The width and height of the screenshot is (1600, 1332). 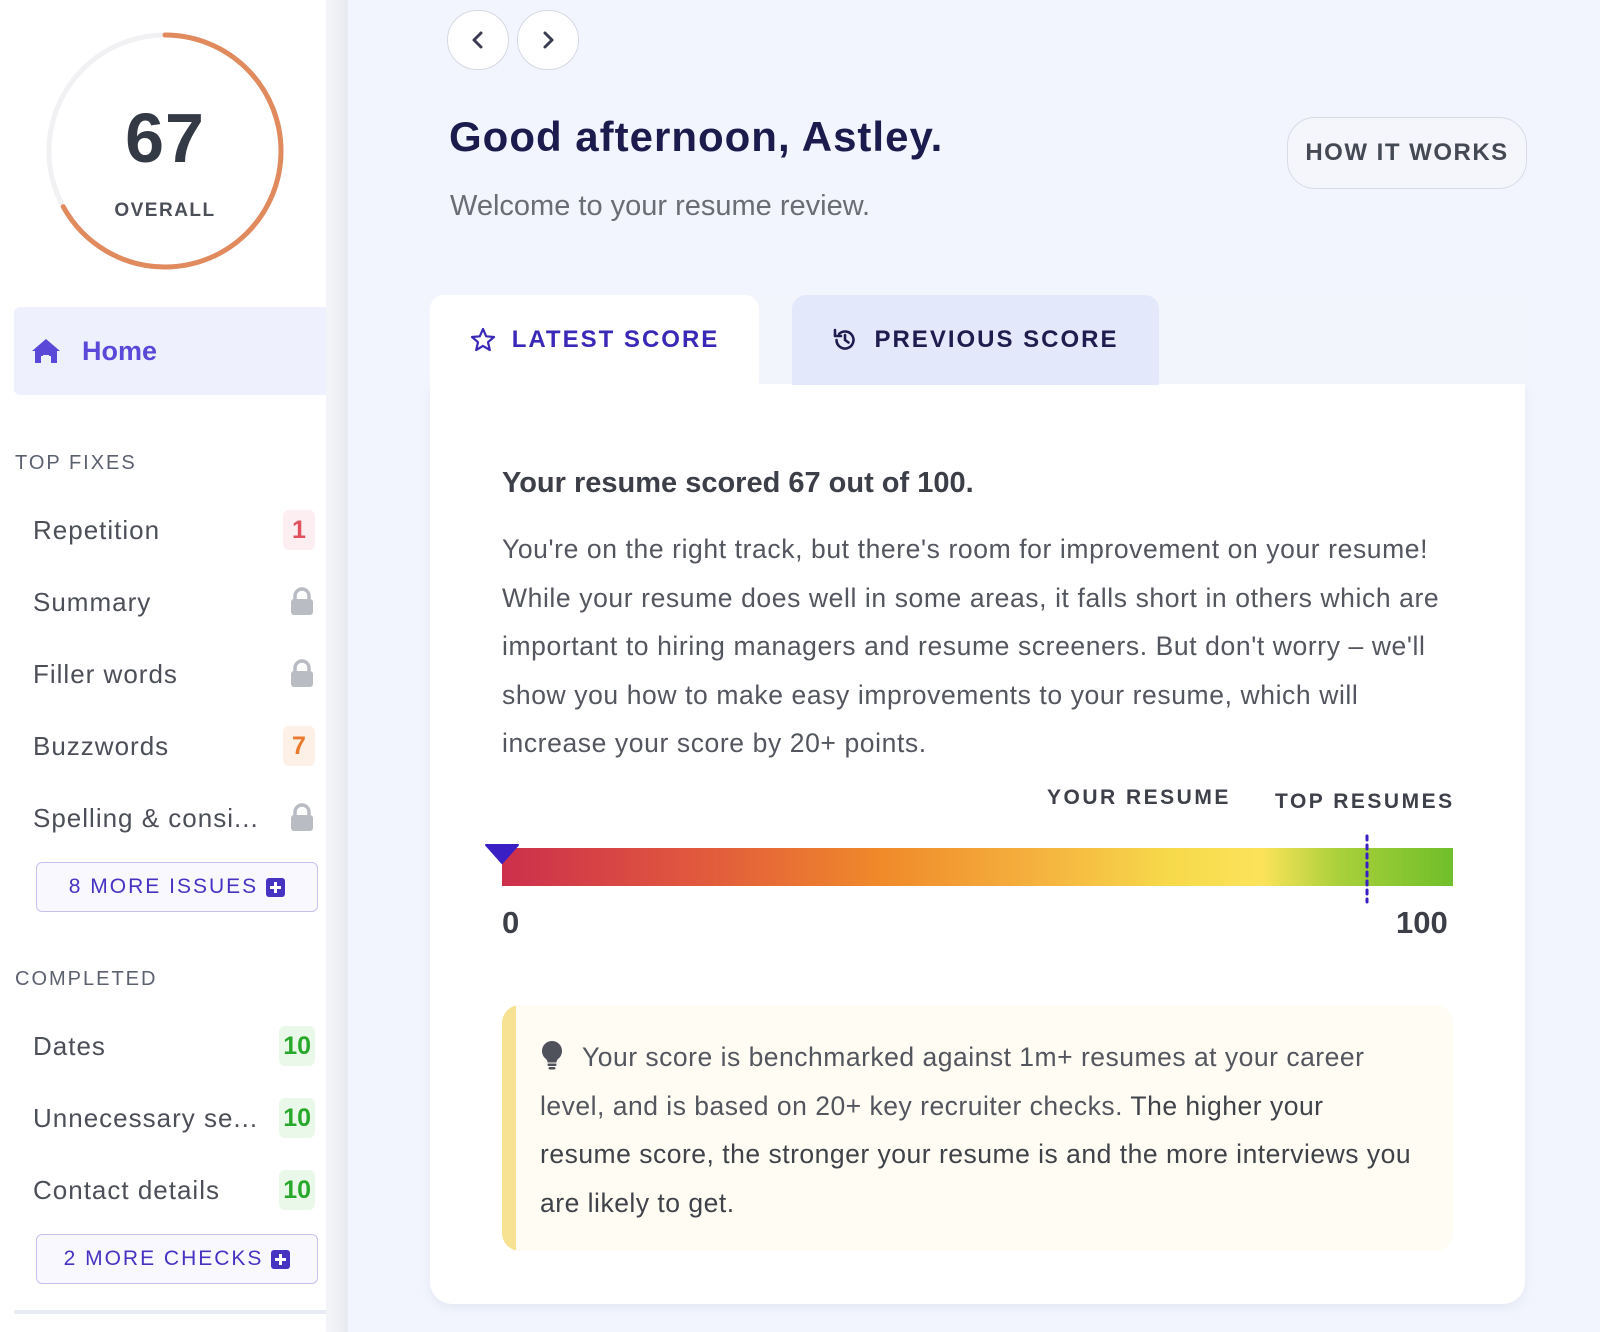 I want to click on back-button, so click(x=478, y=40).